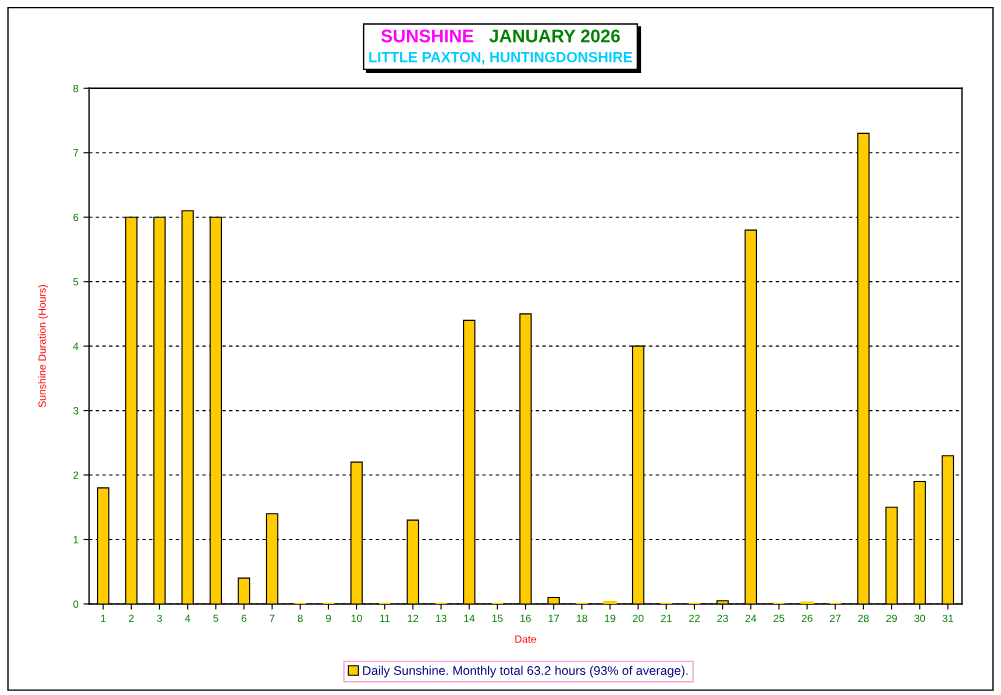 This screenshot has height=695, width=1001. What do you see at coordinates (526, 639) in the screenshot?
I see `x-axis-title: Date` at bounding box center [526, 639].